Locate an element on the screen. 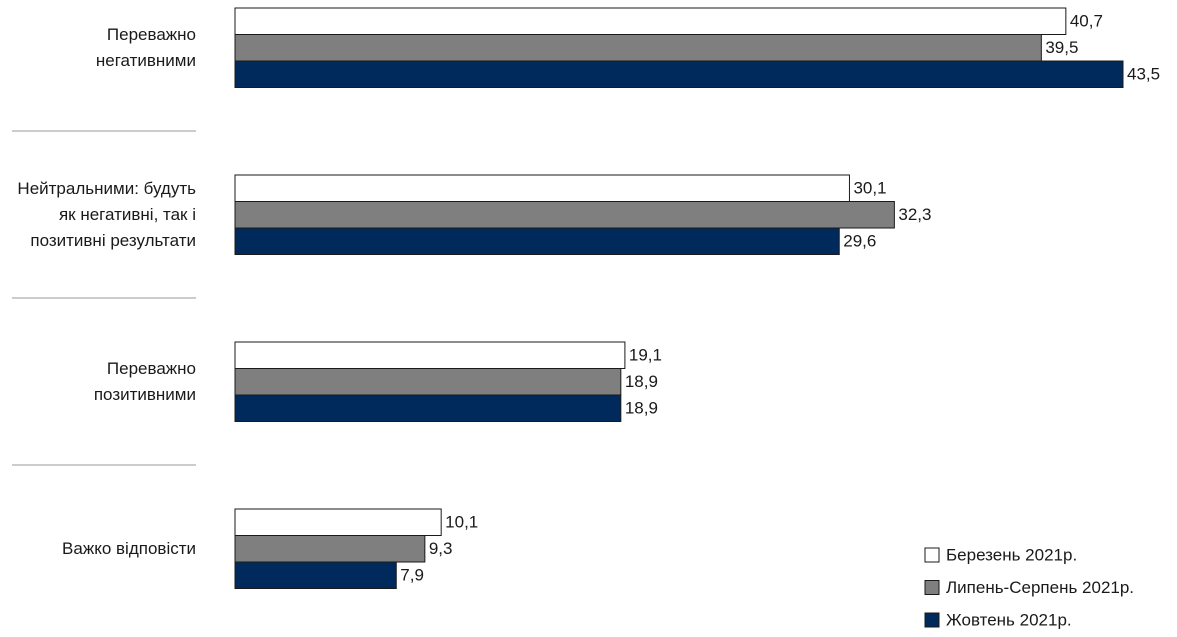 This screenshot has height=637, width=1177. value-label: 7,9 is located at coordinates (412, 575).